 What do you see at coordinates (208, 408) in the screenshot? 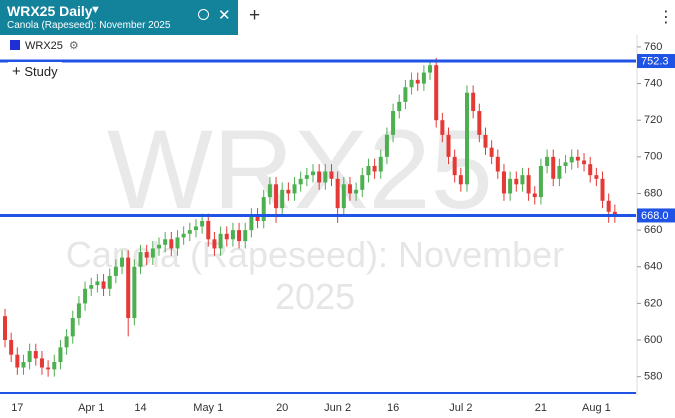
I see `x-tick-label: May 1` at bounding box center [208, 408].